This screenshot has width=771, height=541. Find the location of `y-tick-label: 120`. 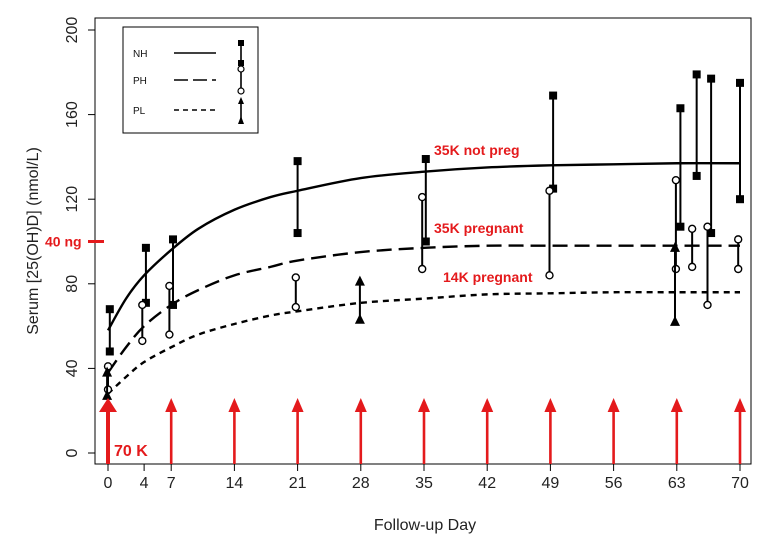

y-tick-label: 120 is located at coordinates (72, 199).